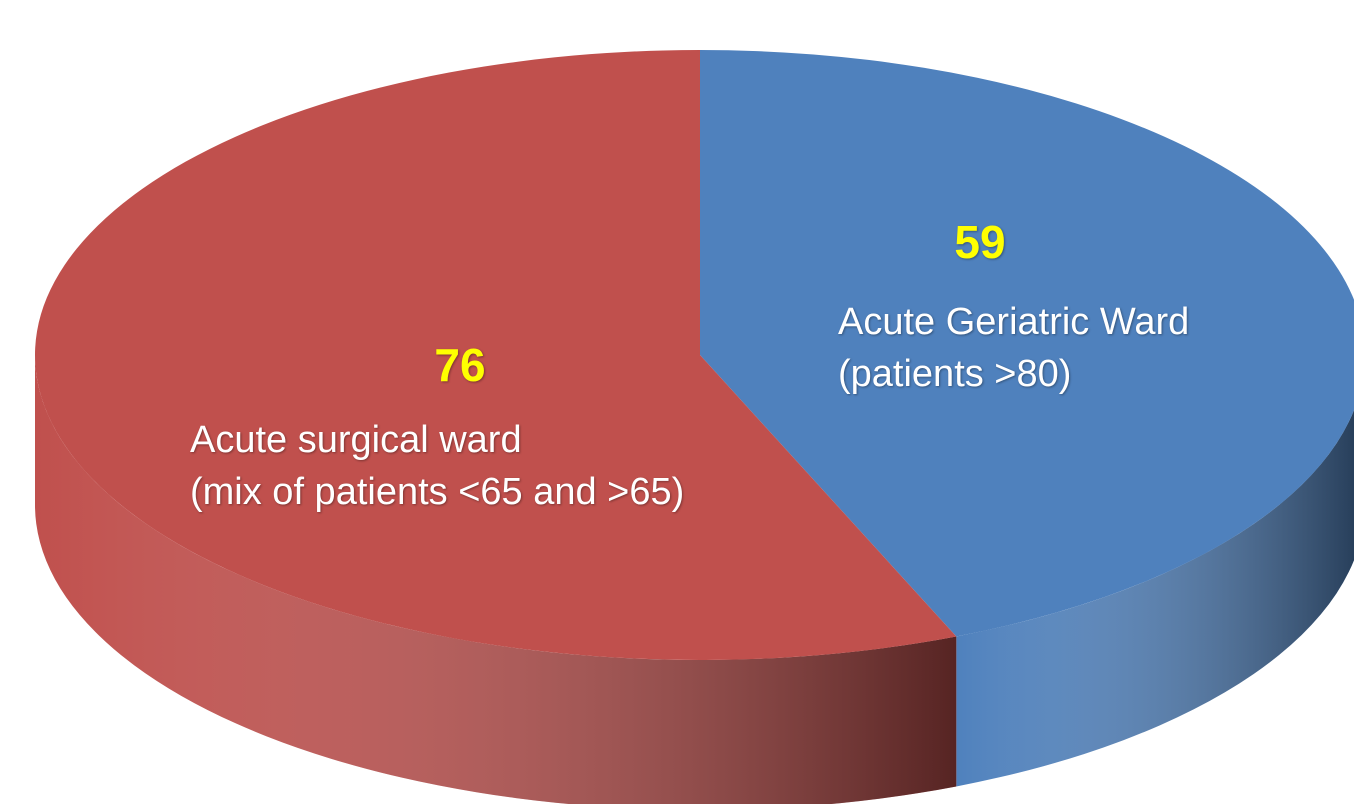 The width and height of the screenshot is (1354, 804). I want to click on value-label: 59, so click(980, 242).